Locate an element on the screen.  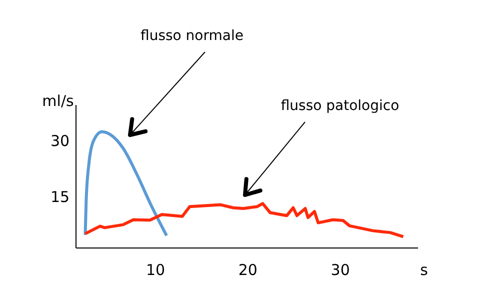
text: flusso normale is located at coordinates (192, 36).